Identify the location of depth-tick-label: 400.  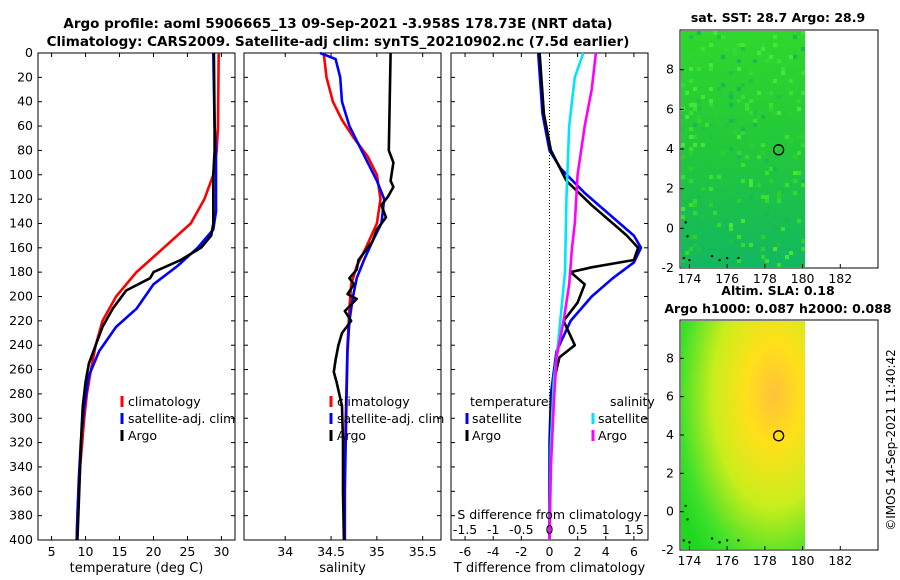
(21, 539).